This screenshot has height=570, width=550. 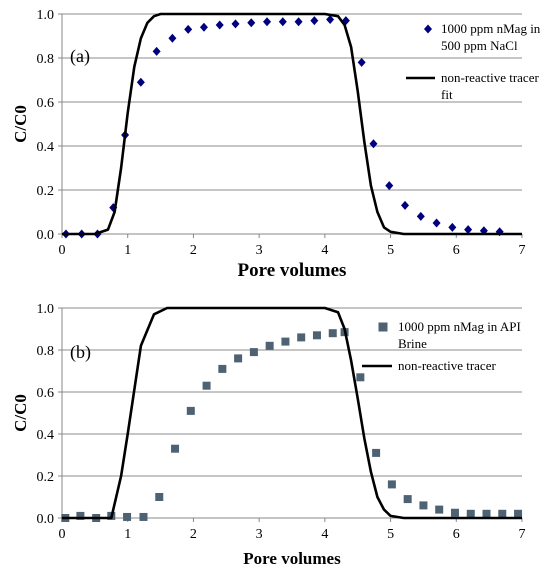 What do you see at coordinates (491, 37) in the screenshot?
I see `legend-label: 1000 ppm nMag in 500 ppm NaCl` at bounding box center [491, 37].